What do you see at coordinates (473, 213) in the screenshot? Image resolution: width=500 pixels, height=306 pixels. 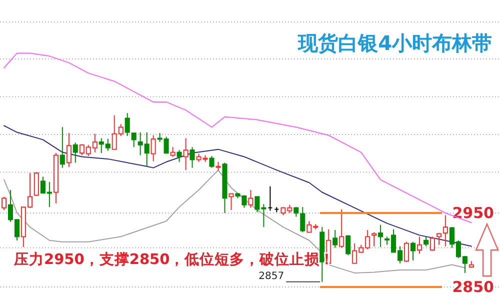 I see `y-tick-label: 2950` at bounding box center [473, 213].